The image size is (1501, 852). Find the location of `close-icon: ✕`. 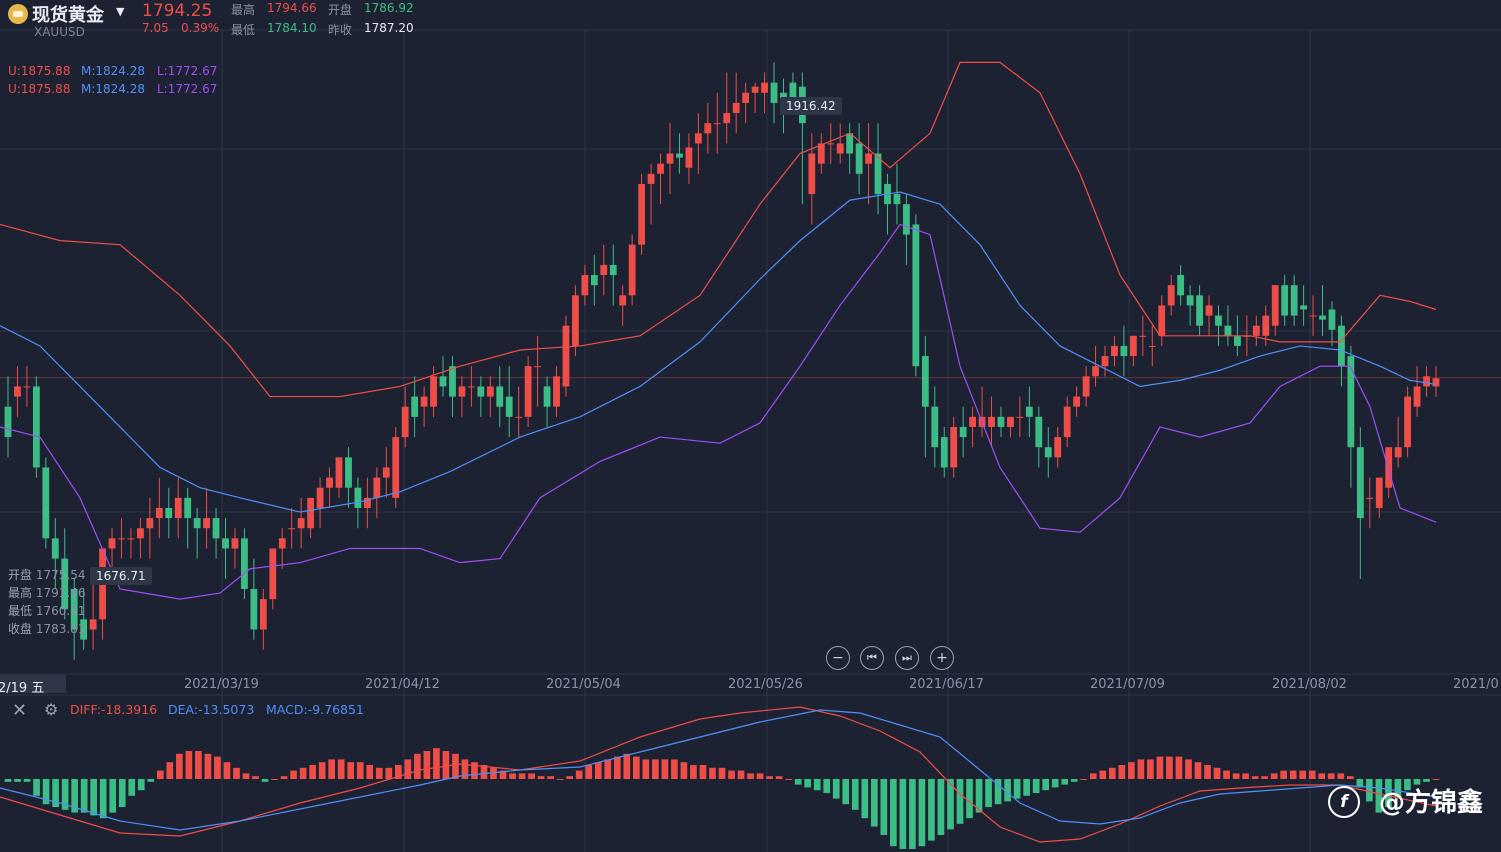

close-icon: ✕ is located at coordinates (20, 710).